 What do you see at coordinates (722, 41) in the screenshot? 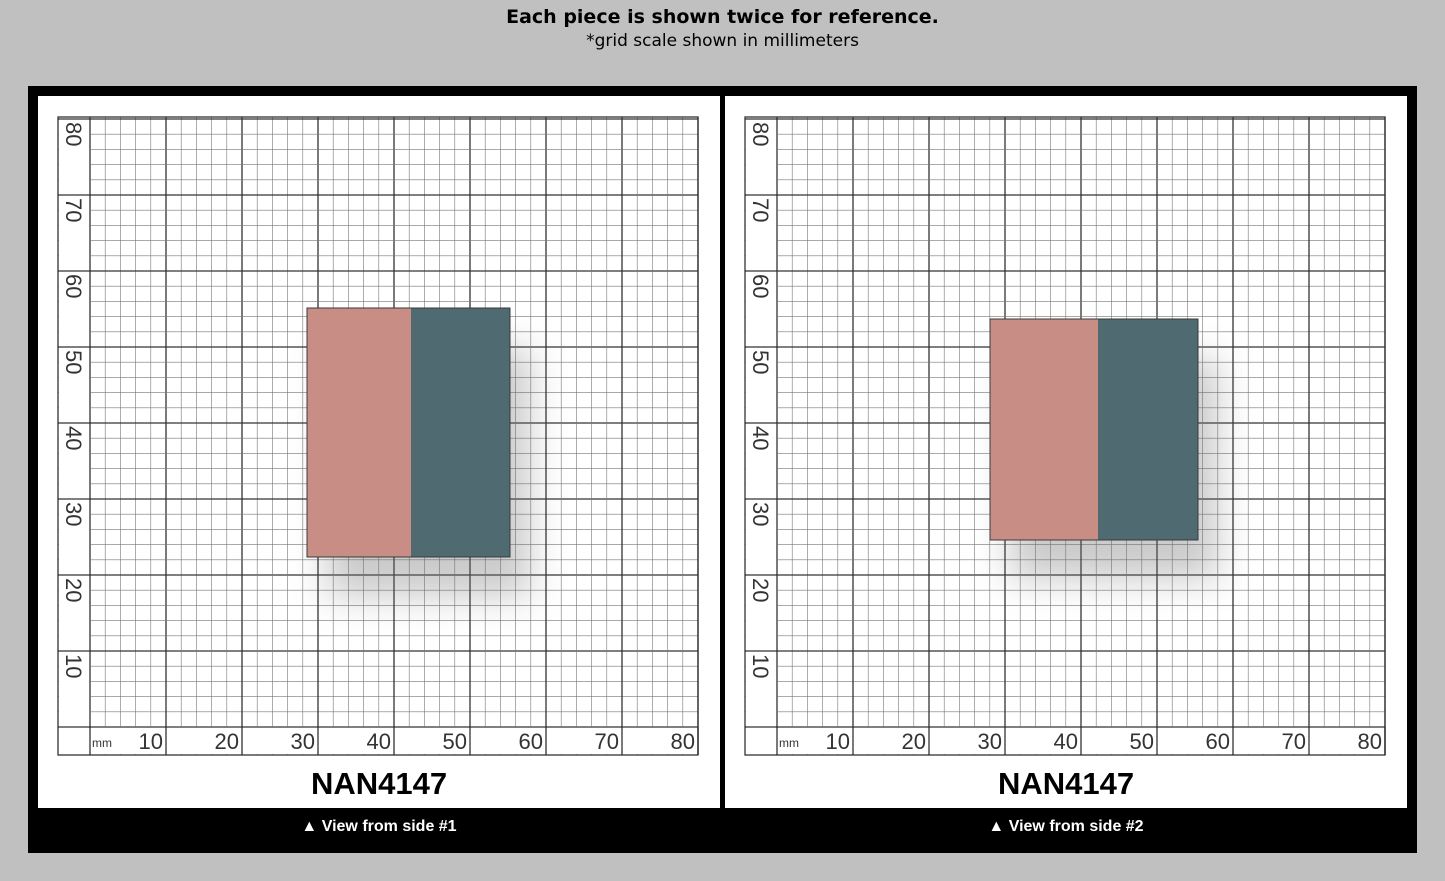
I see `subtitle: *grid scale shown in millimeters` at bounding box center [722, 41].